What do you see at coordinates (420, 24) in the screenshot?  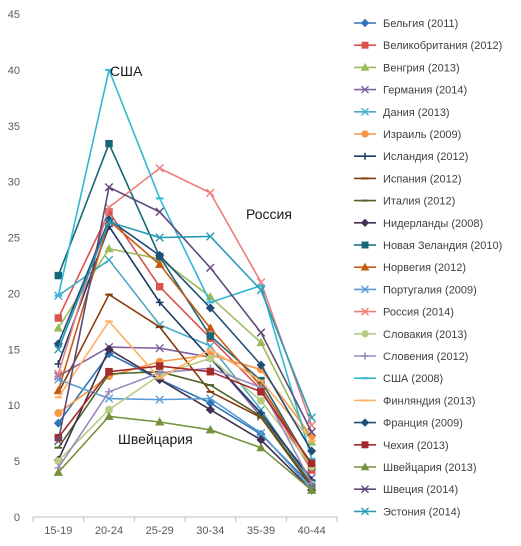 I see `legend-label: Бельгия (2011)` at bounding box center [420, 24].